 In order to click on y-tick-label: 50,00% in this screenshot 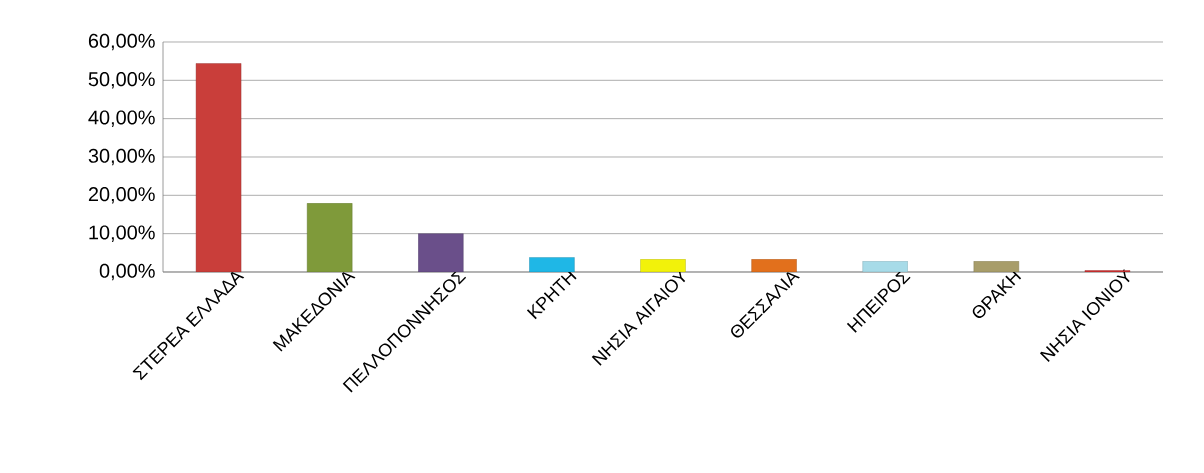, I will do `click(121, 80)`.